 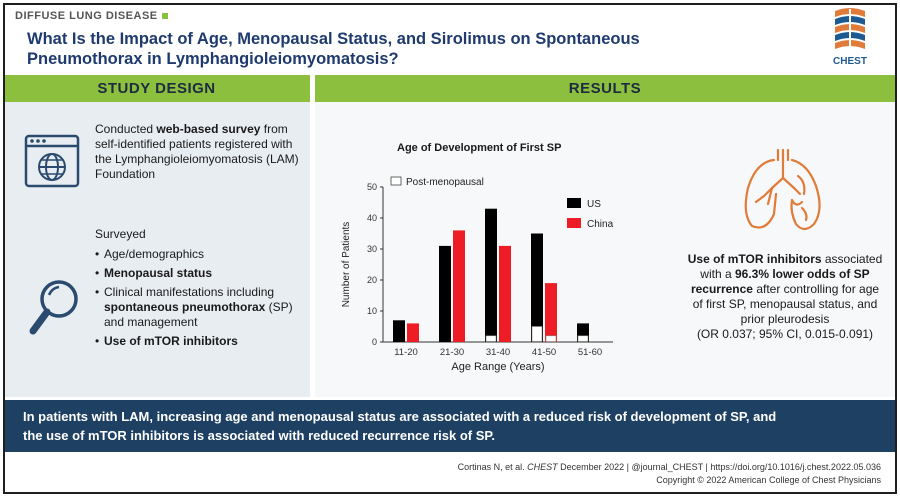 What do you see at coordinates (396, 181) in the screenshot?
I see `legend-swatch-post-menopausal` at bounding box center [396, 181].